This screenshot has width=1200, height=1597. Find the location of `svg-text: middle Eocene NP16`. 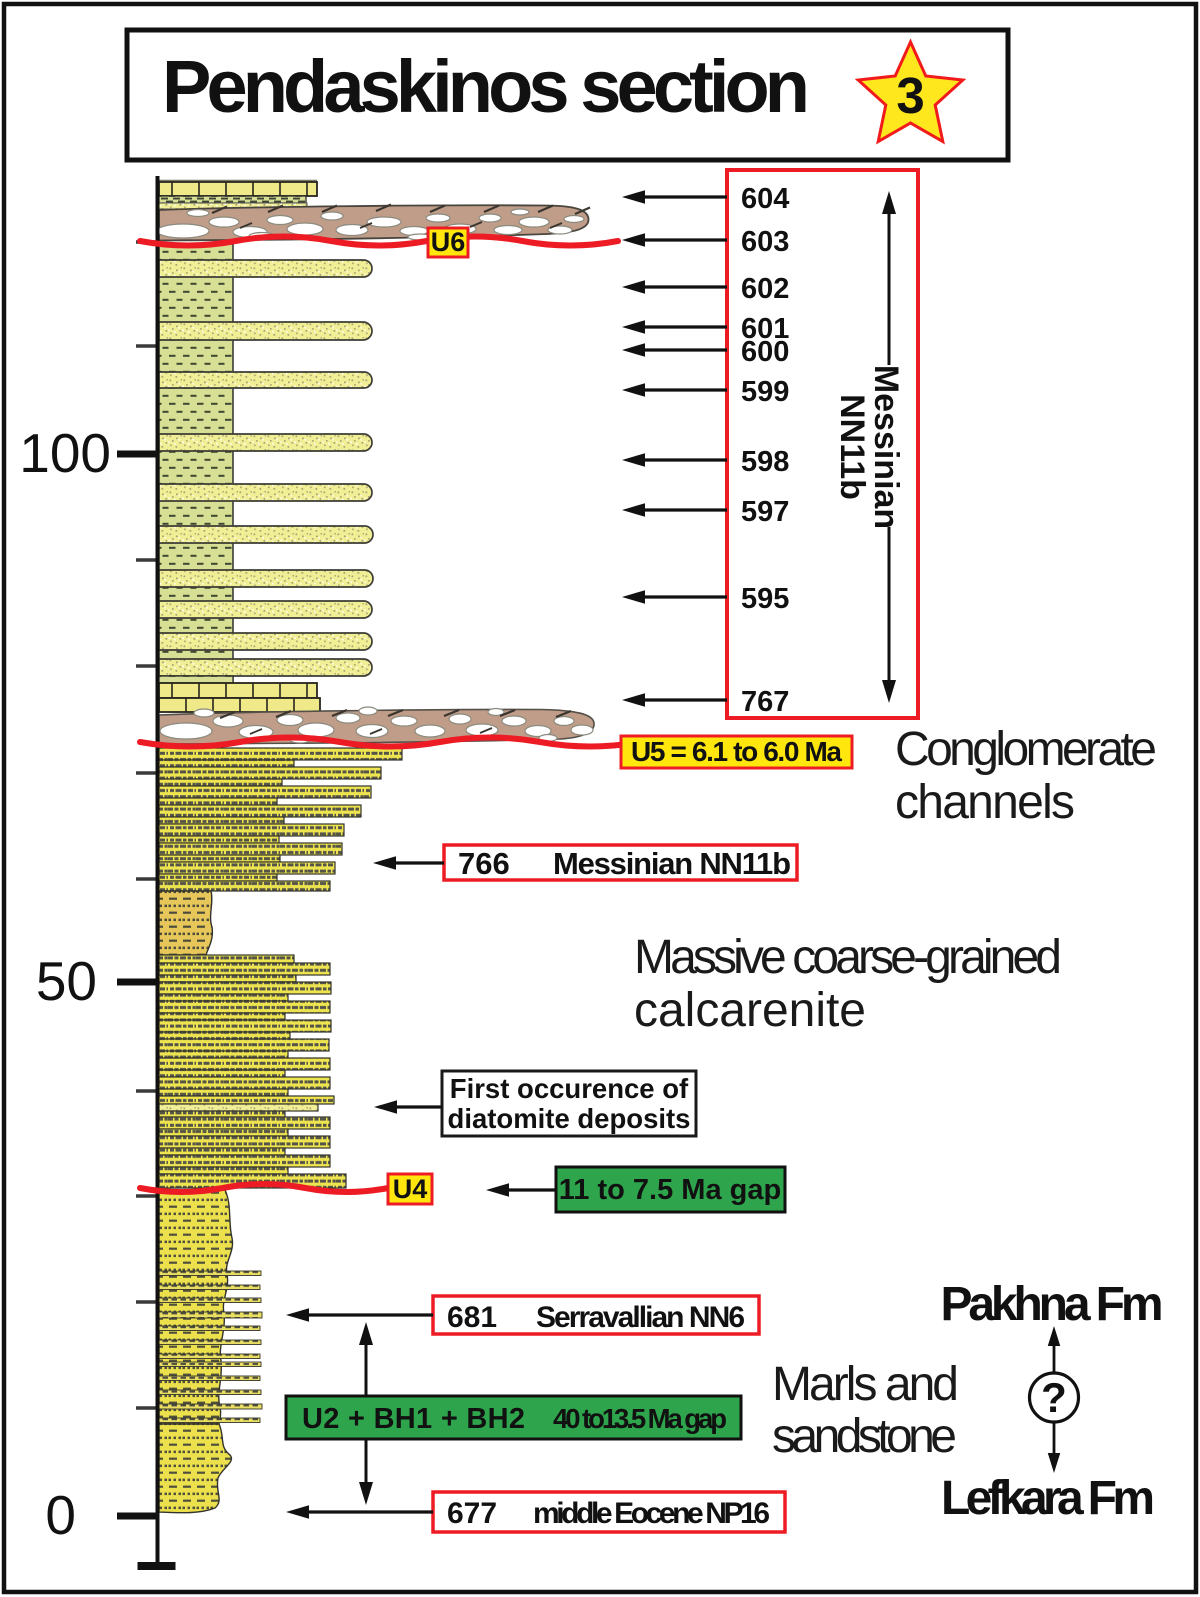

svg-text: middle Eocene NP16 is located at coordinates (651, 1513).